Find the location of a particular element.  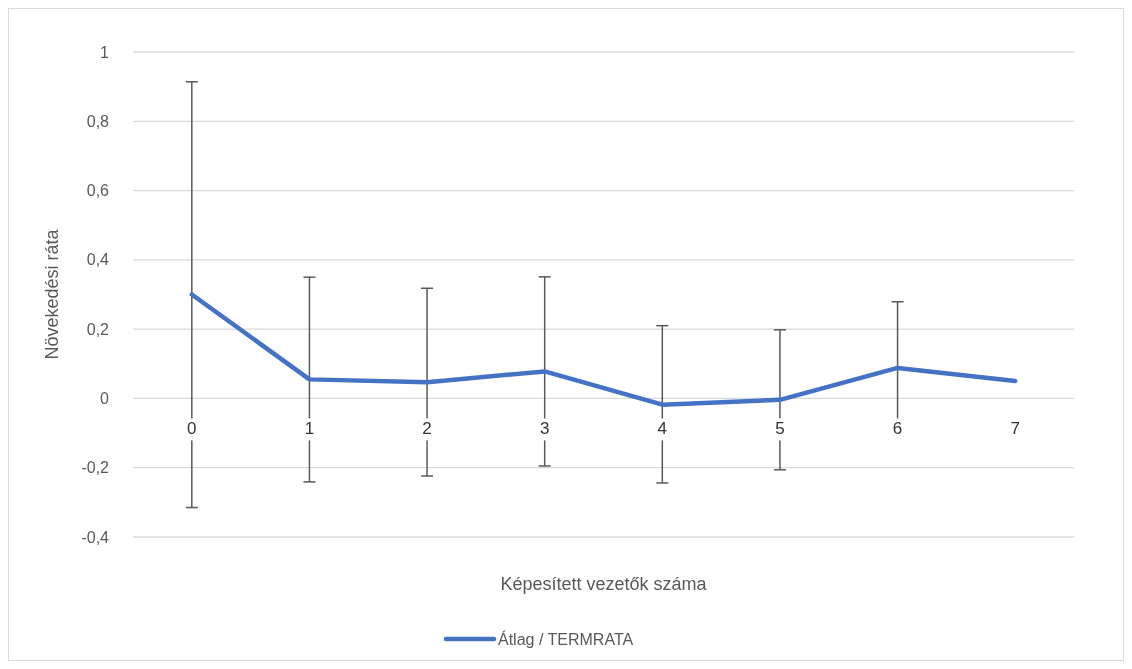

y-tick-label: -0,2 is located at coordinates (95, 468).